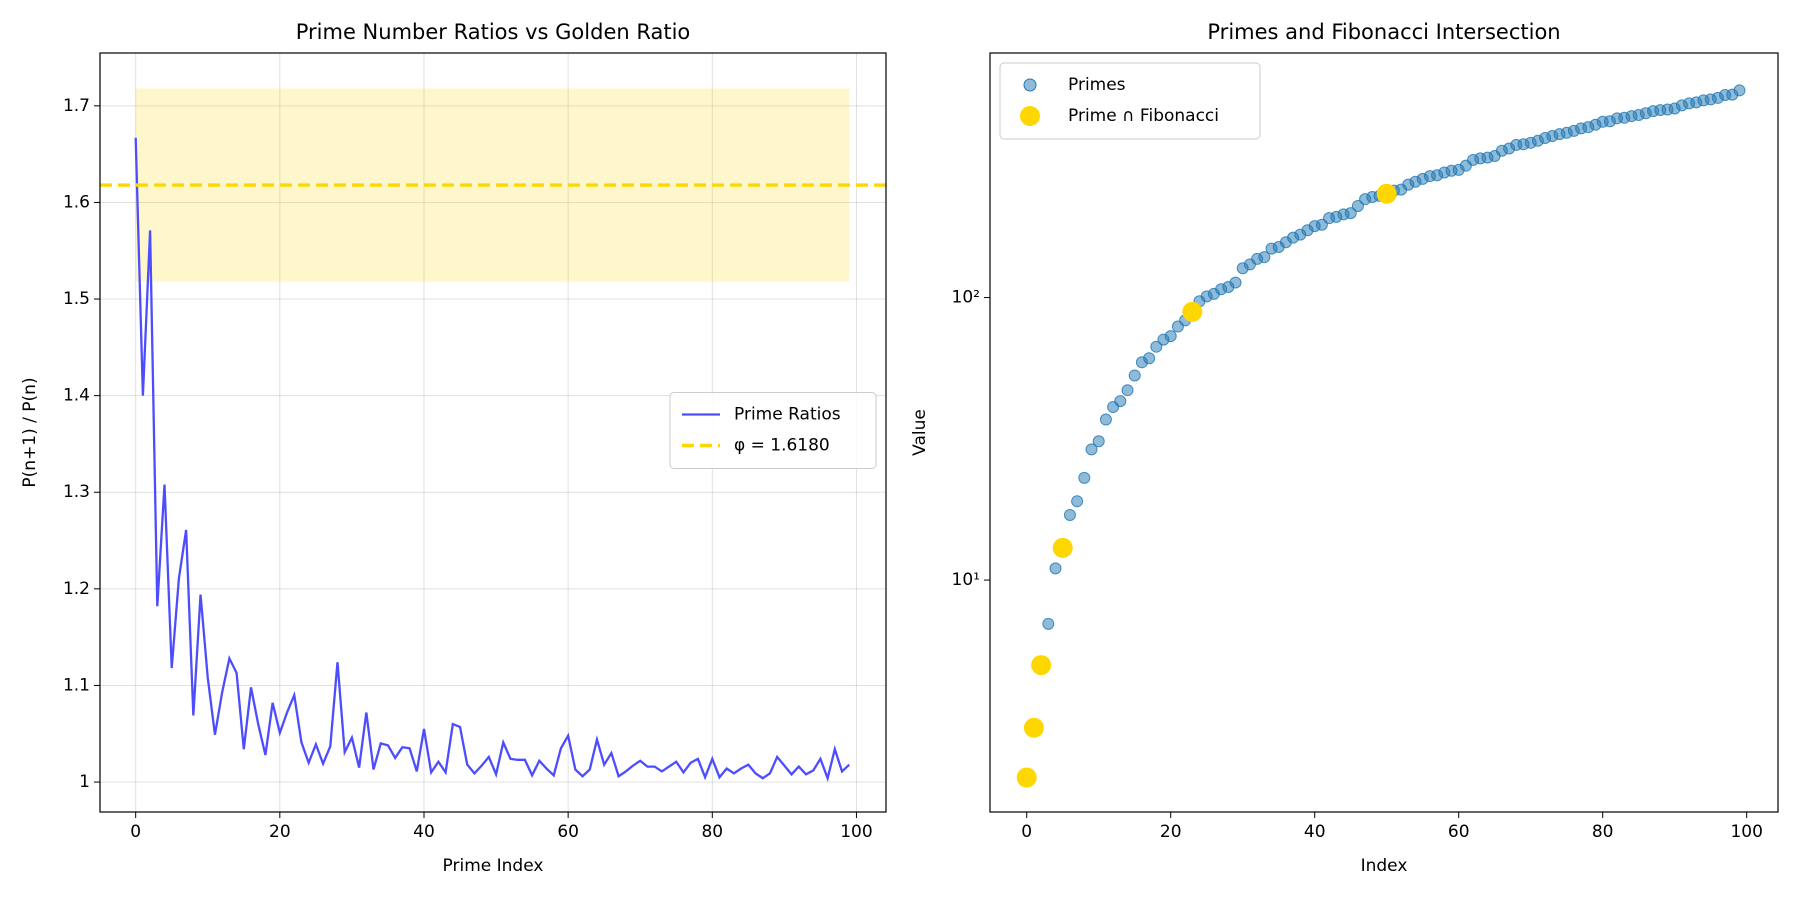 This screenshot has width=1800, height=900. What do you see at coordinates (76, 299) in the screenshot?
I see `y-tick-label: 1.5` at bounding box center [76, 299].